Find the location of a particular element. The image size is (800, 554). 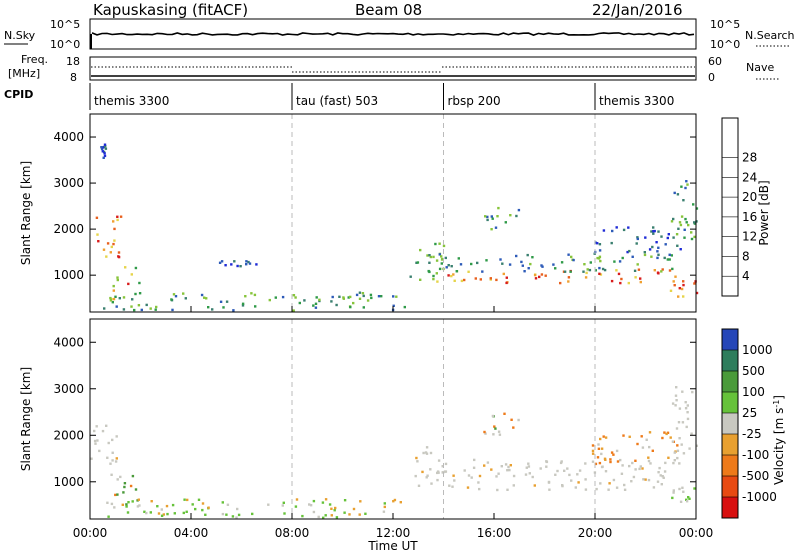

x-tick-label: 12:00 is located at coordinates (393, 533).